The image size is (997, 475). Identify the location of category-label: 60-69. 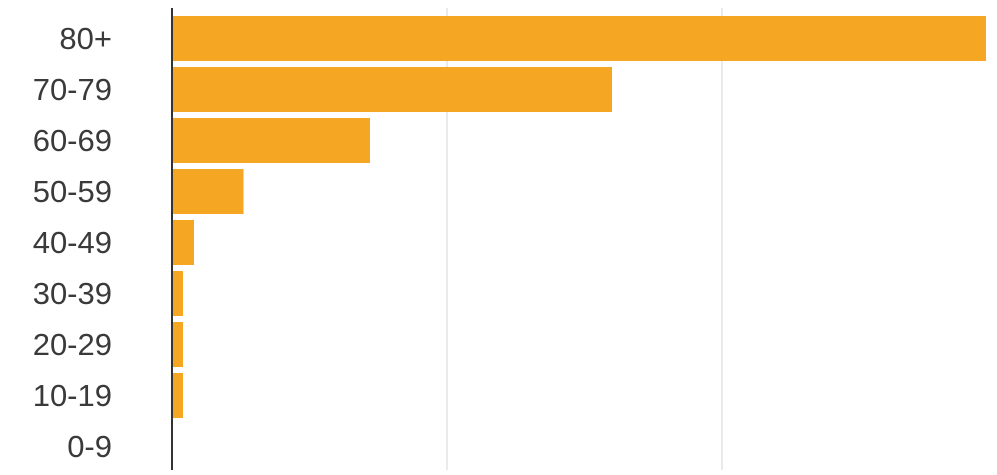
(72, 140).